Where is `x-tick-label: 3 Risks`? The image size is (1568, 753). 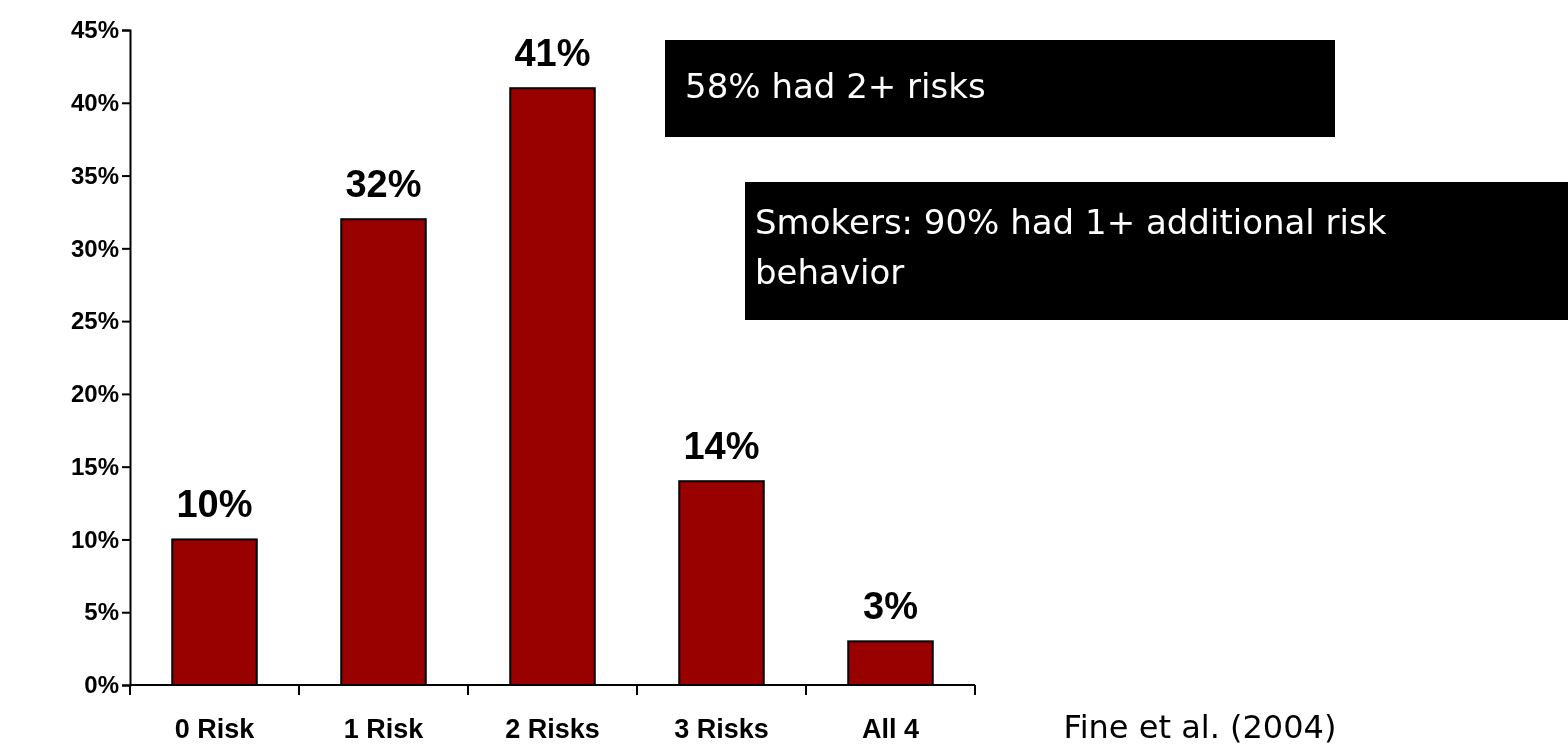 x-tick-label: 3 Risks is located at coordinates (721, 729).